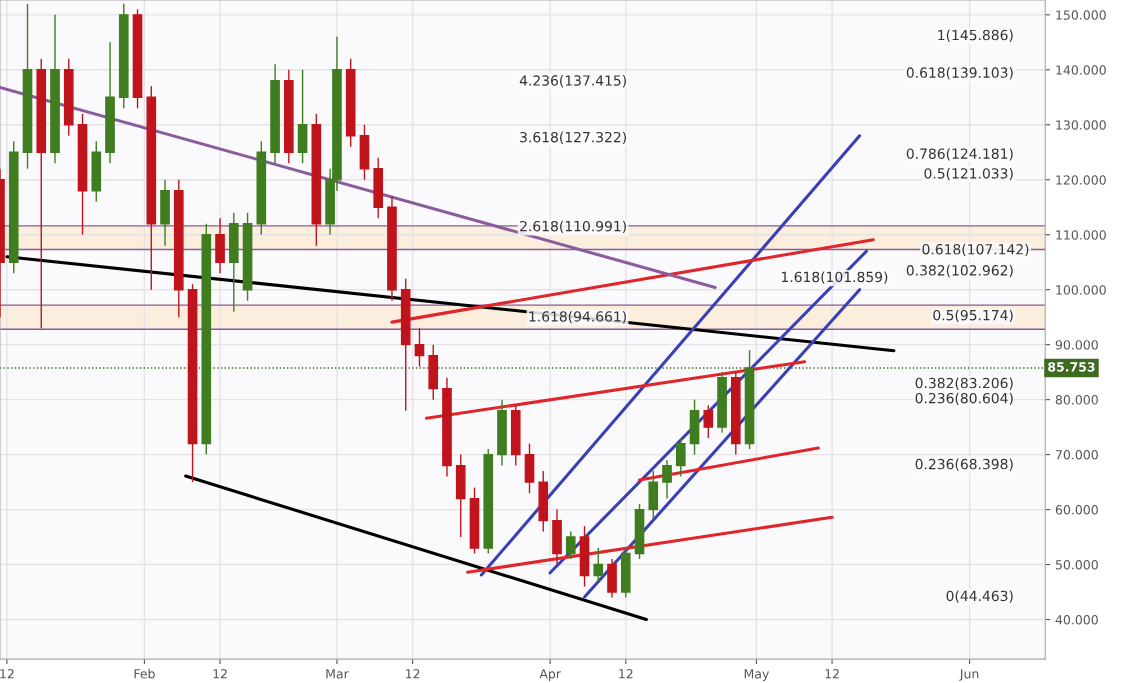 The height and width of the screenshot is (683, 1130). What do you see at coordinates (1076, 400) in the screenshot?
I see `y-tick-label: 80.000` at bounding box center [1076, 400].